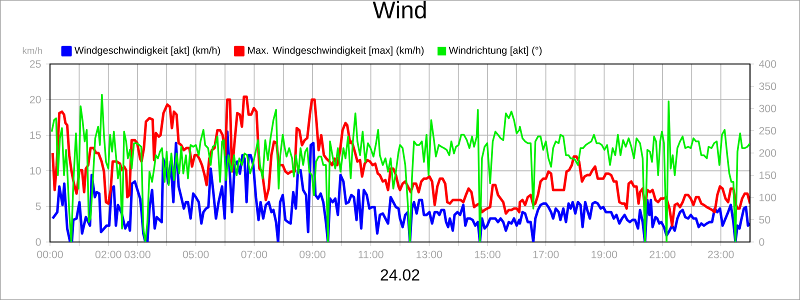 Image resolution: width=800 pixels, height=300 pixels. Describe the element at coordinates (764, 220) in the screenshot. I see `y2-tick-label: 50` at that location.